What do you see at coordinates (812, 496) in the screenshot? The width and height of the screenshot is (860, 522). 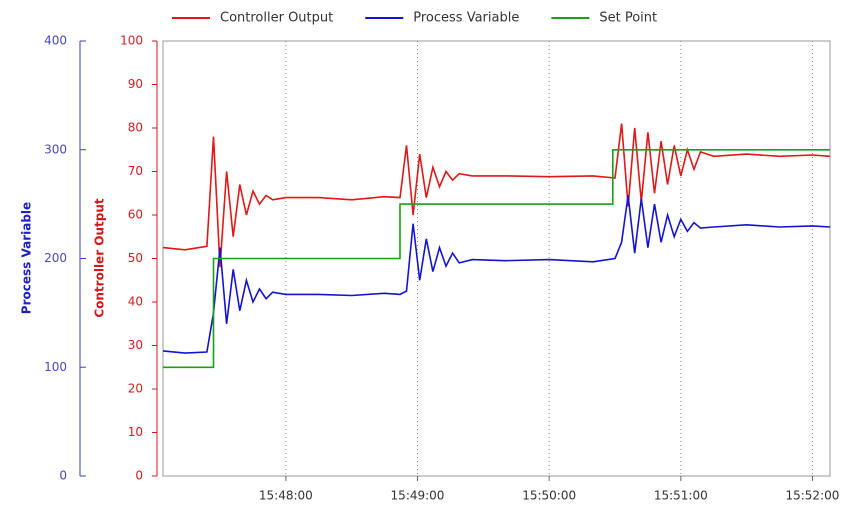 I see `x-tick-label: 15:52:00` at bounding box center [812, 496].